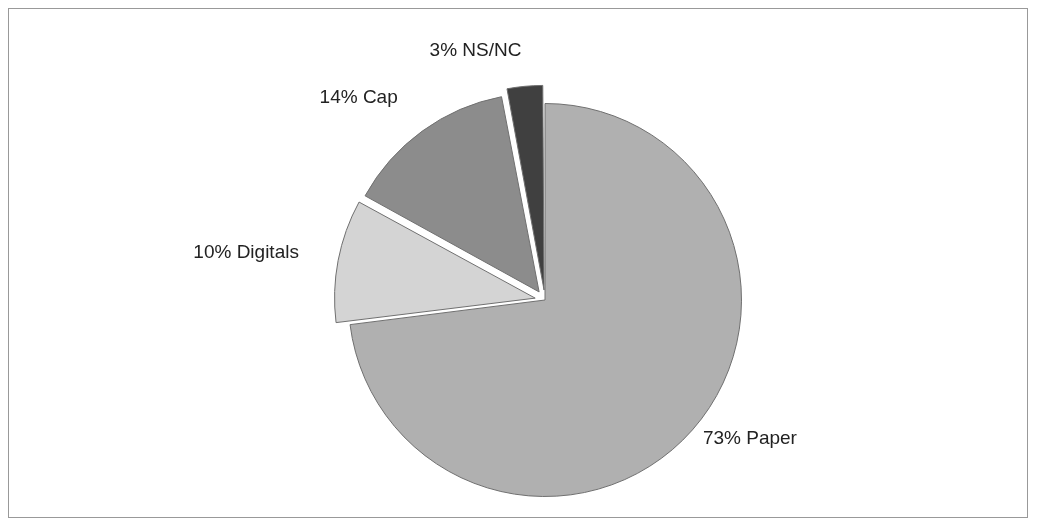 This screenshot has height=528, width=1038. What do you see at coordinates (246, 252) in the screenshot?
I see `slice-label: 10% Digitals` at bounding box center [246, 252].